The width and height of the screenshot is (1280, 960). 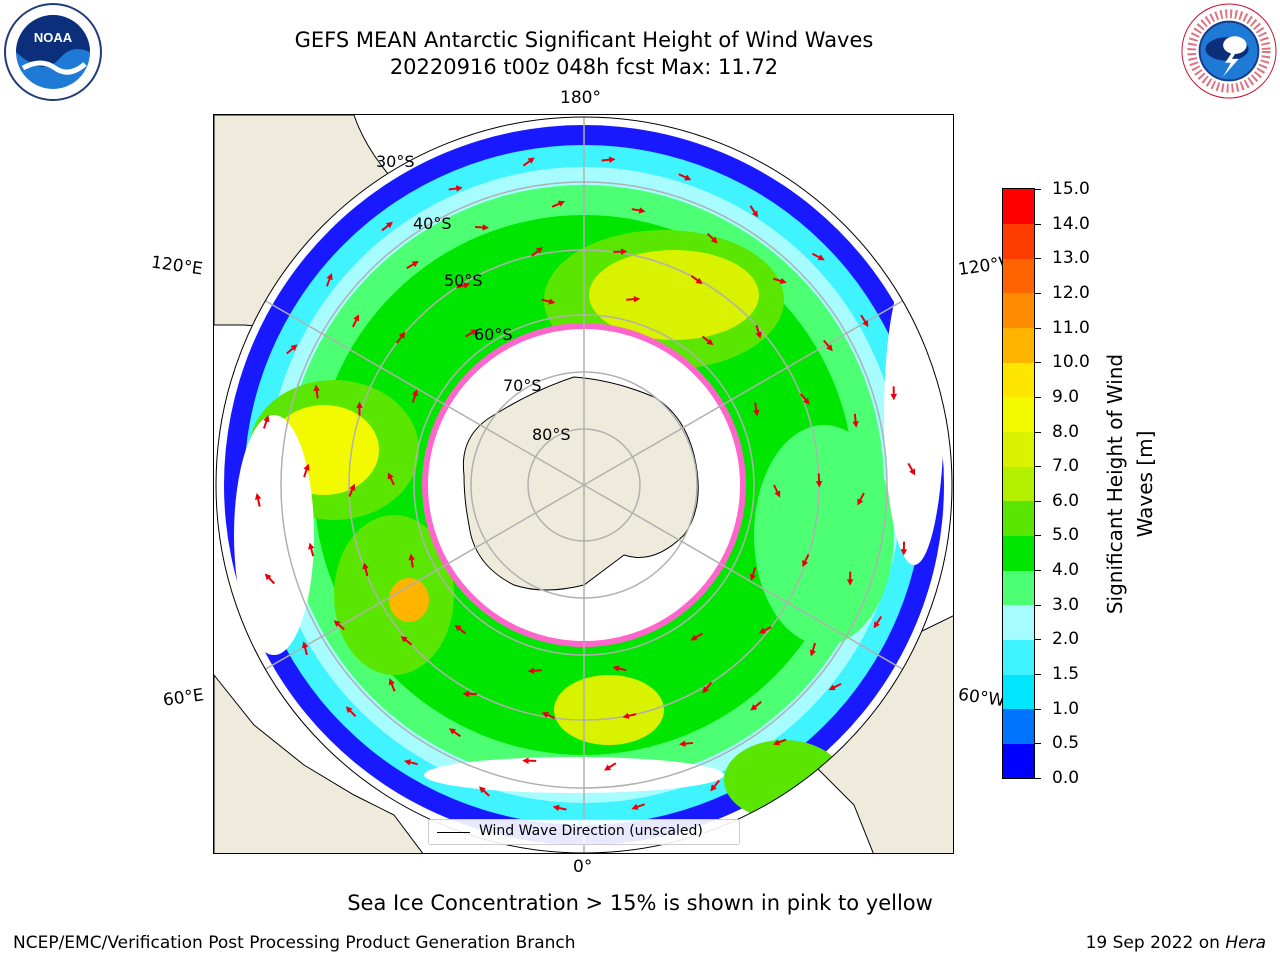 I want to click on colorbar-label-line1: Significant Height of Wind, so click(x=1115, y=484).